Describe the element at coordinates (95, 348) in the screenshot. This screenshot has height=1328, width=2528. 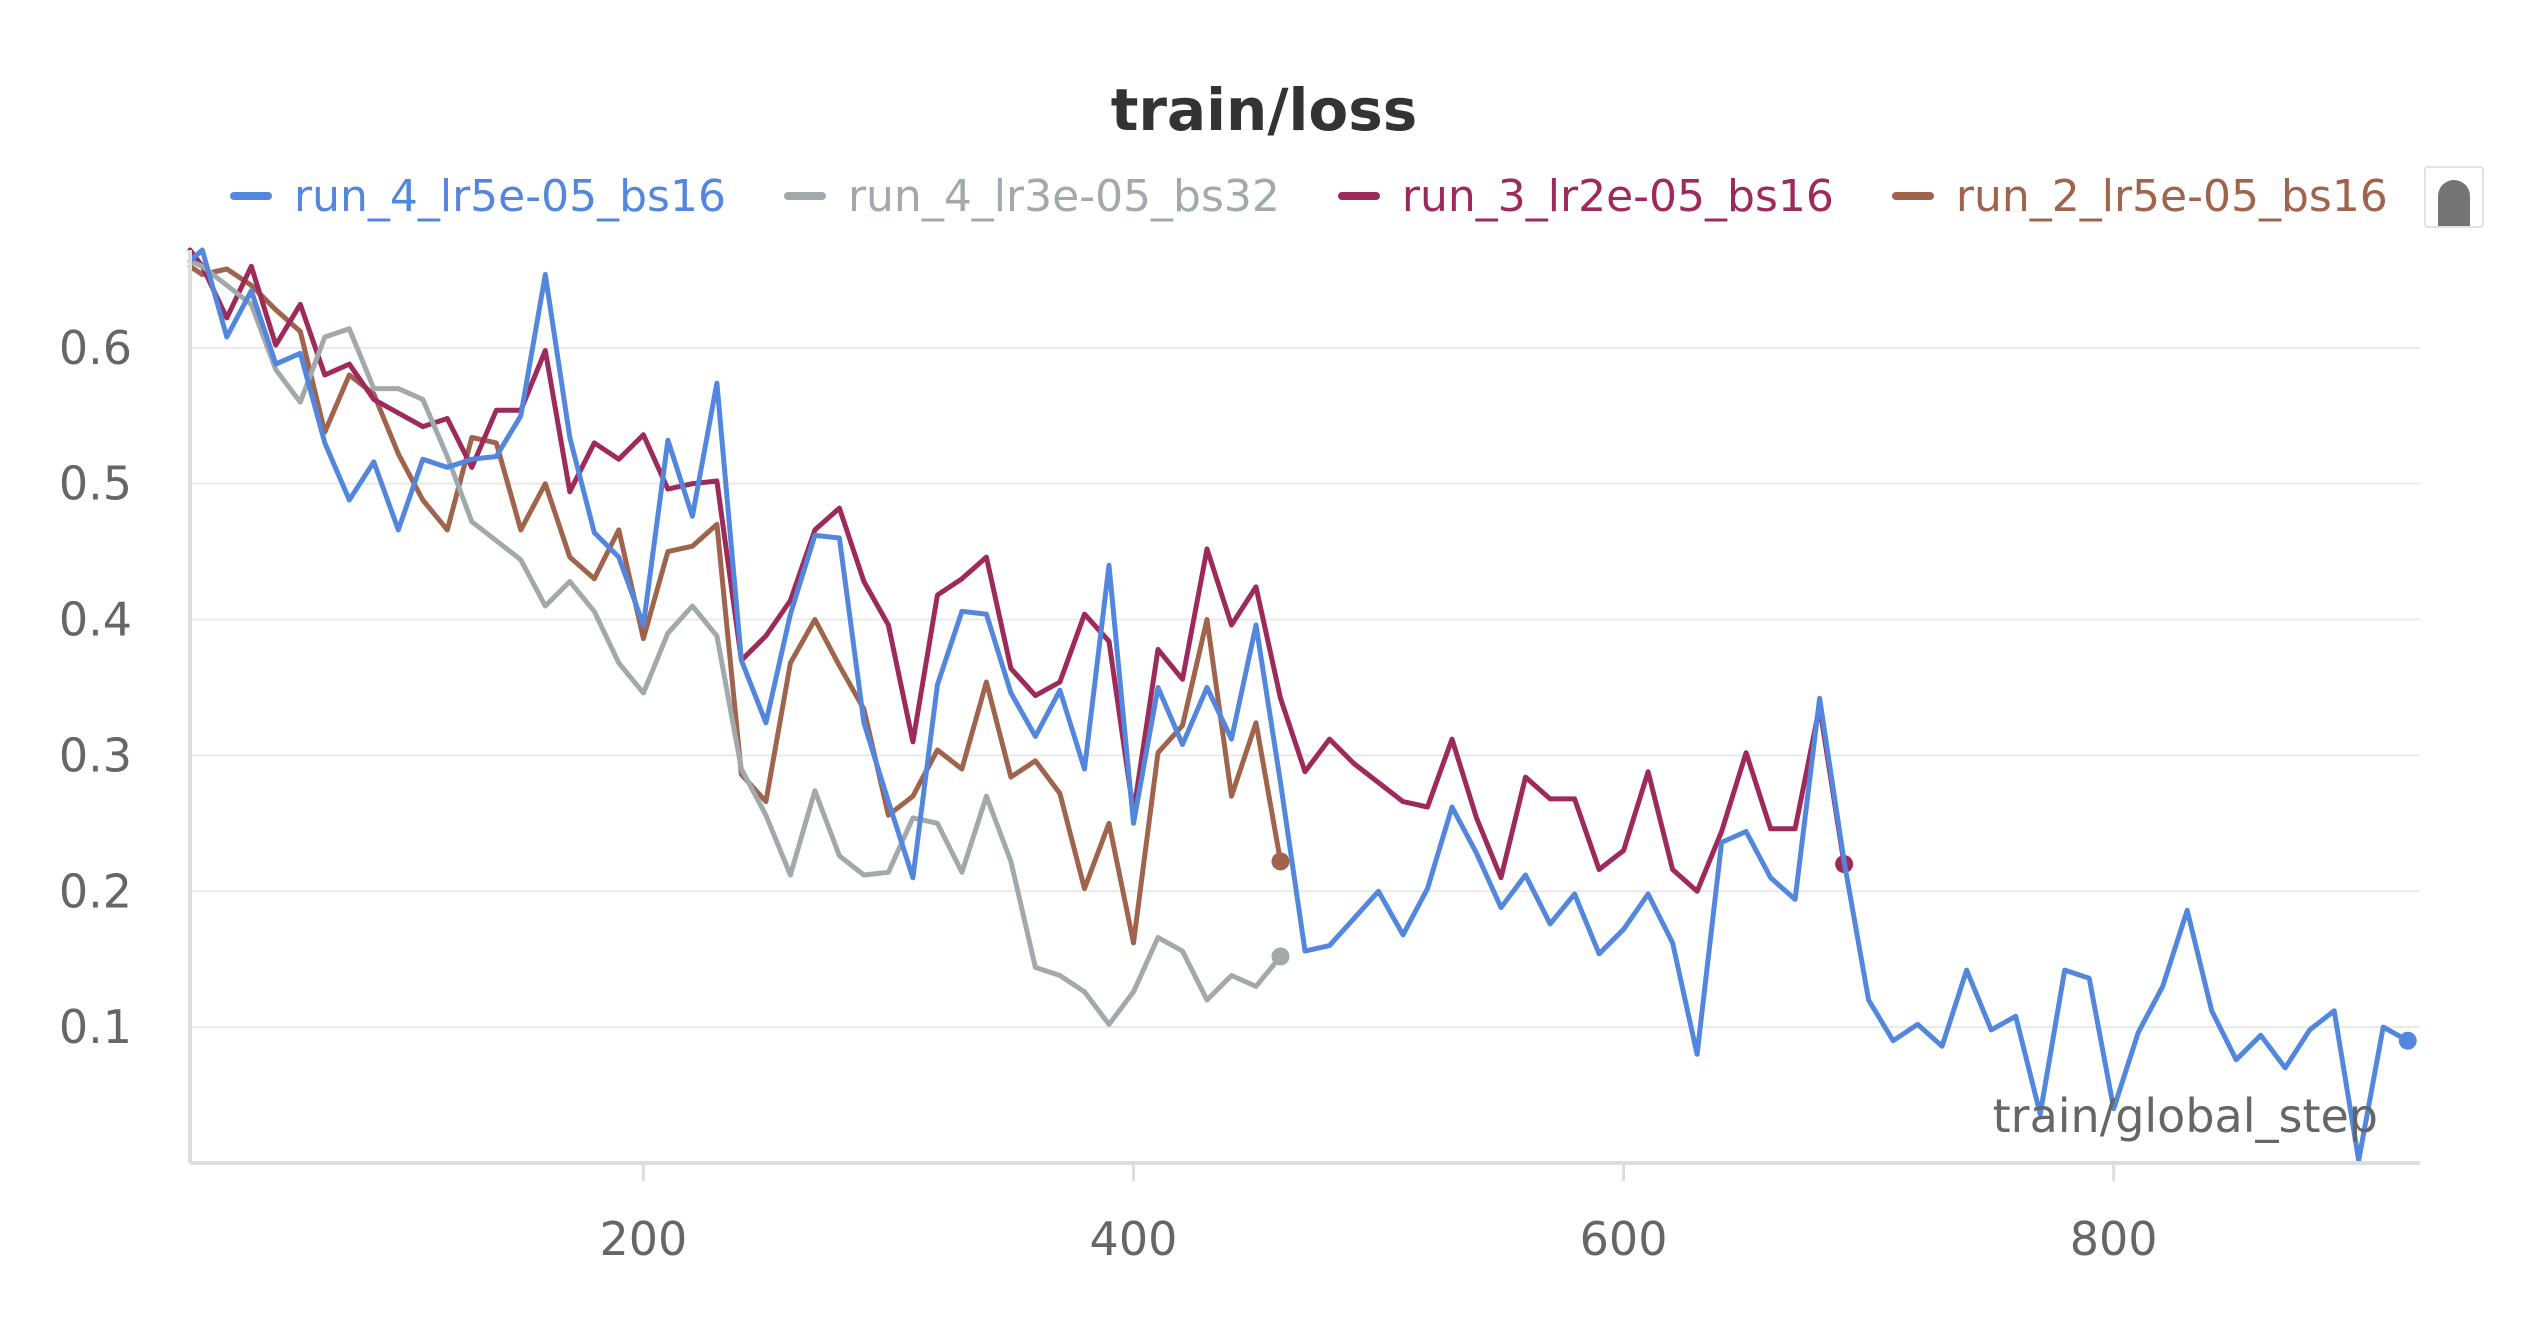
I see `y-tick-label: 0.6` at that location.